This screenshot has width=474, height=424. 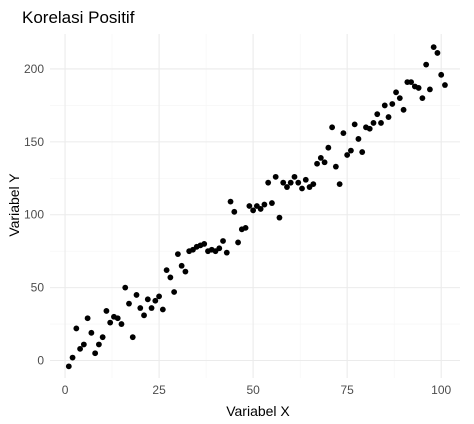 What do you see at coordinates (34, 69) in the screenshot?
I see `y-tick-label: 200` at bounding box center [34, 69].